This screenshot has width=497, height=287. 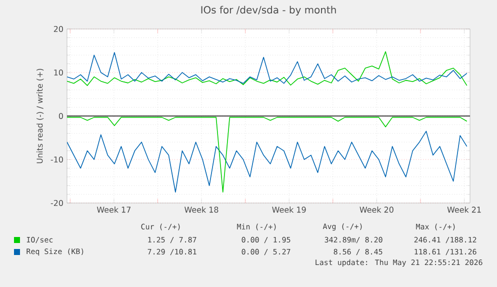 What do you see at coordinates (268, 11) in the screenshot?
I see `chart-title: IOs for /dev/sda - by month` at bounding box center [268, 11].